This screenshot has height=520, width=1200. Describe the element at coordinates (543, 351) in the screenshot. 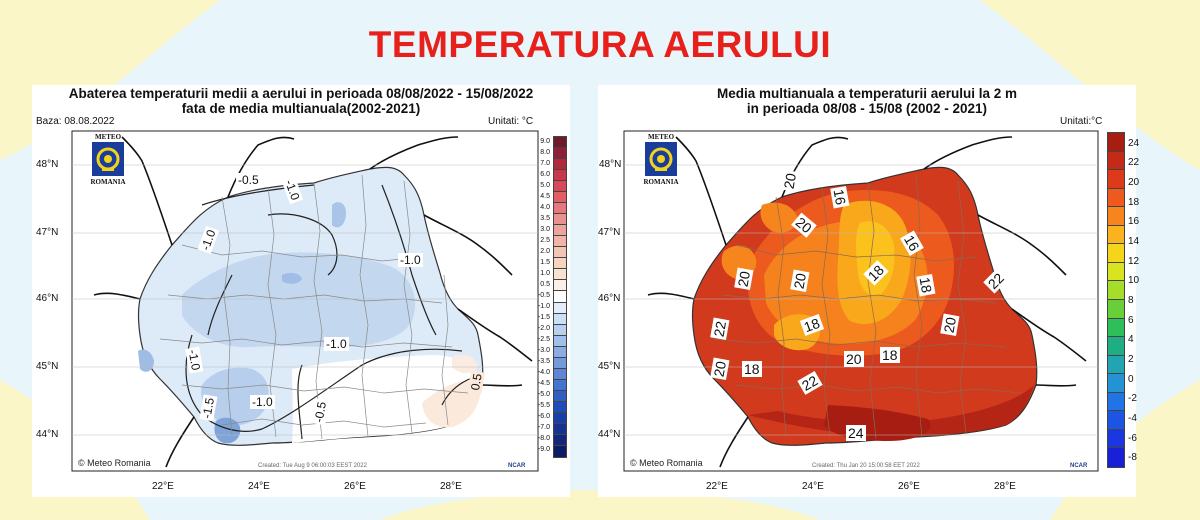

I see `colorbar-label: -3.0` at that location.